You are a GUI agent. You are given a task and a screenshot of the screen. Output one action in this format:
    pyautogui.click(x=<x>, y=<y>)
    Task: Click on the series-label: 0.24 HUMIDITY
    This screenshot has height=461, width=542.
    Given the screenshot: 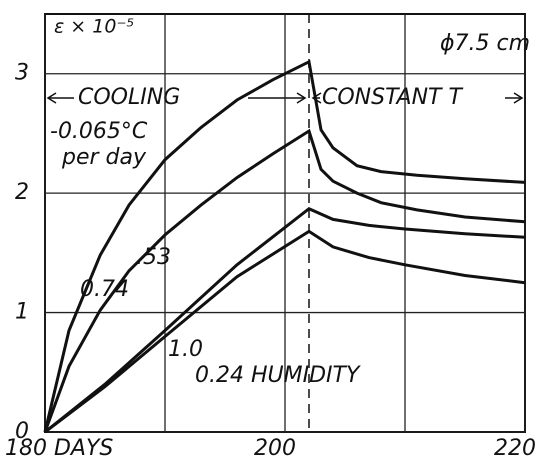 What is the action you would take?
    pyautogui.click(x=278, y=375)
    